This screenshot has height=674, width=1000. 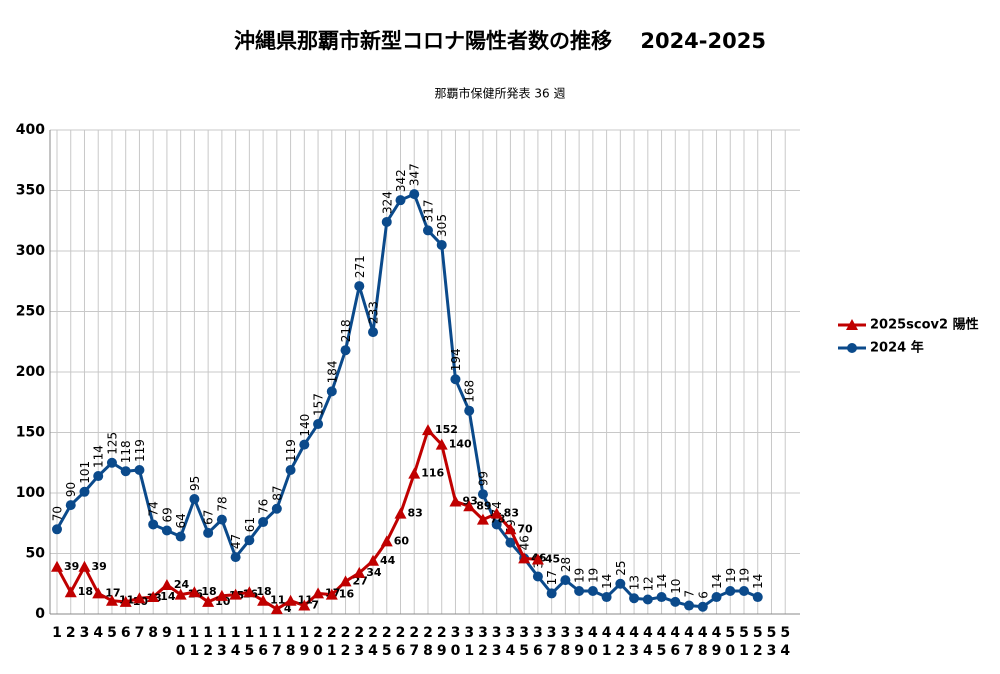 What do you see at coordinates (415, 174) in the screenshot?
I see `data-label: 347` at bounding box center [415, 174].